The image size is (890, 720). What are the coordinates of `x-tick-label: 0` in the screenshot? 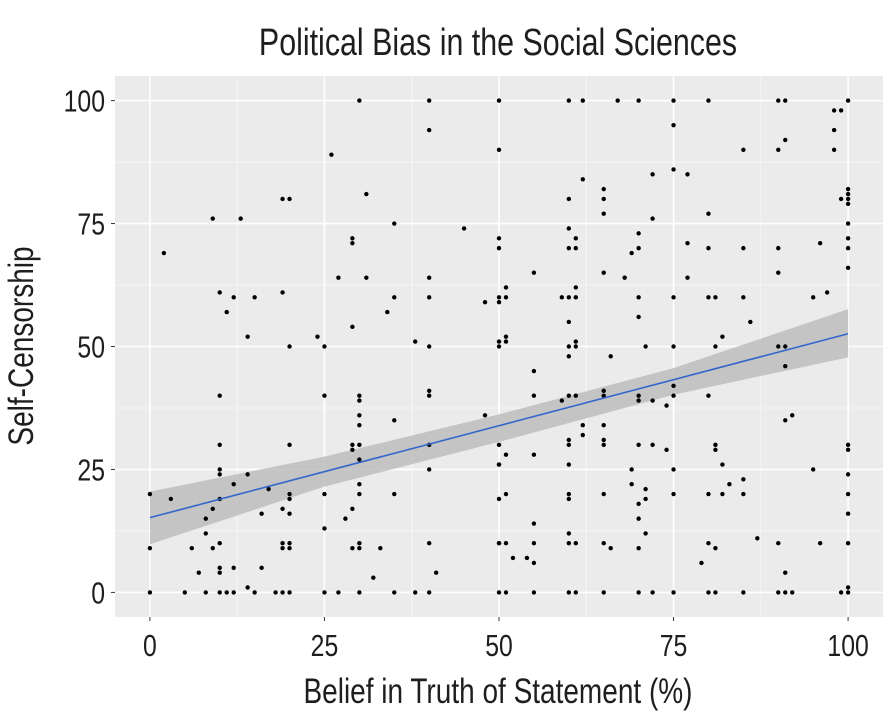 It's located at (150, 645).